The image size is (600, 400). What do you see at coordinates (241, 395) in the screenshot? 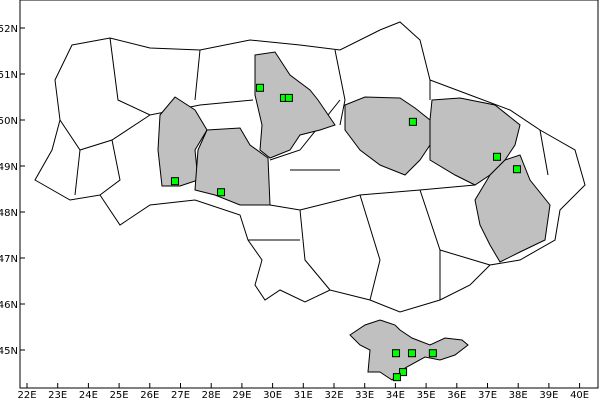
I see `x-tick-label: 29E` at bounding box center [241, 395].